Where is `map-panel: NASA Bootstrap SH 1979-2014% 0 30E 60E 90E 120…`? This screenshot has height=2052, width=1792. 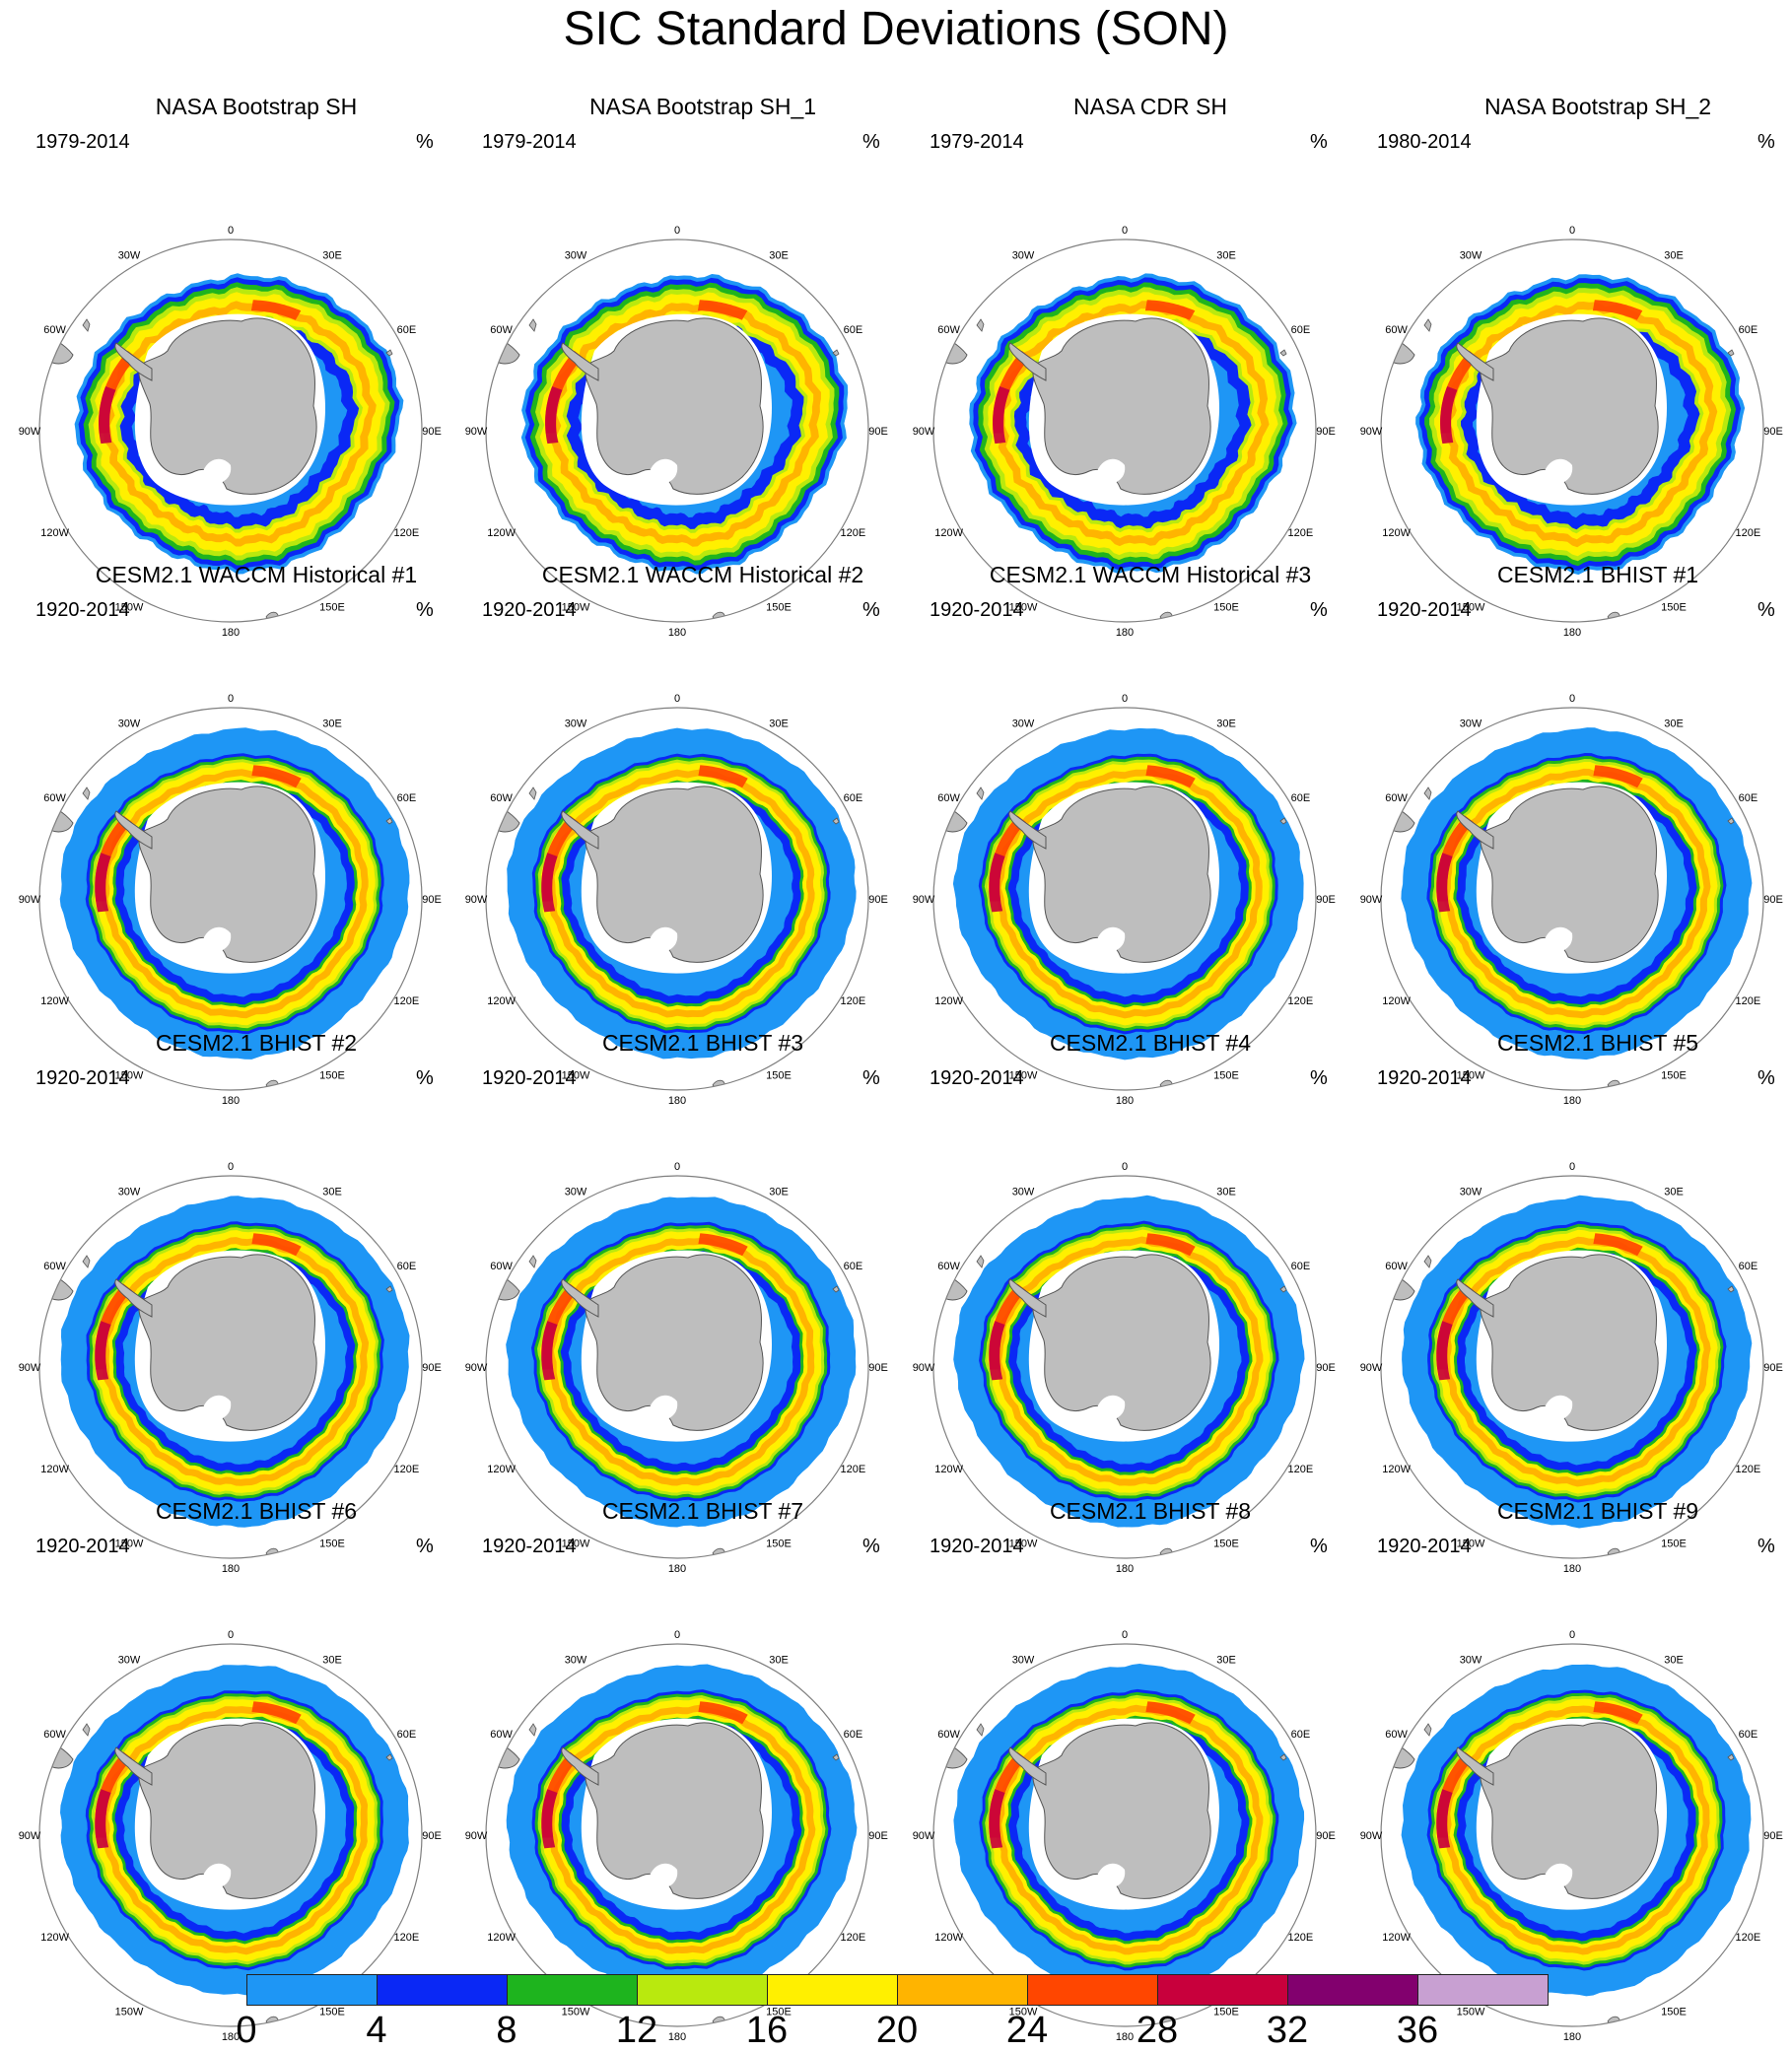
map-panel: NASA Bootstrap SH 1979-2014% 0 30E 60E 90E 120… is located at coordinates (251, 366).